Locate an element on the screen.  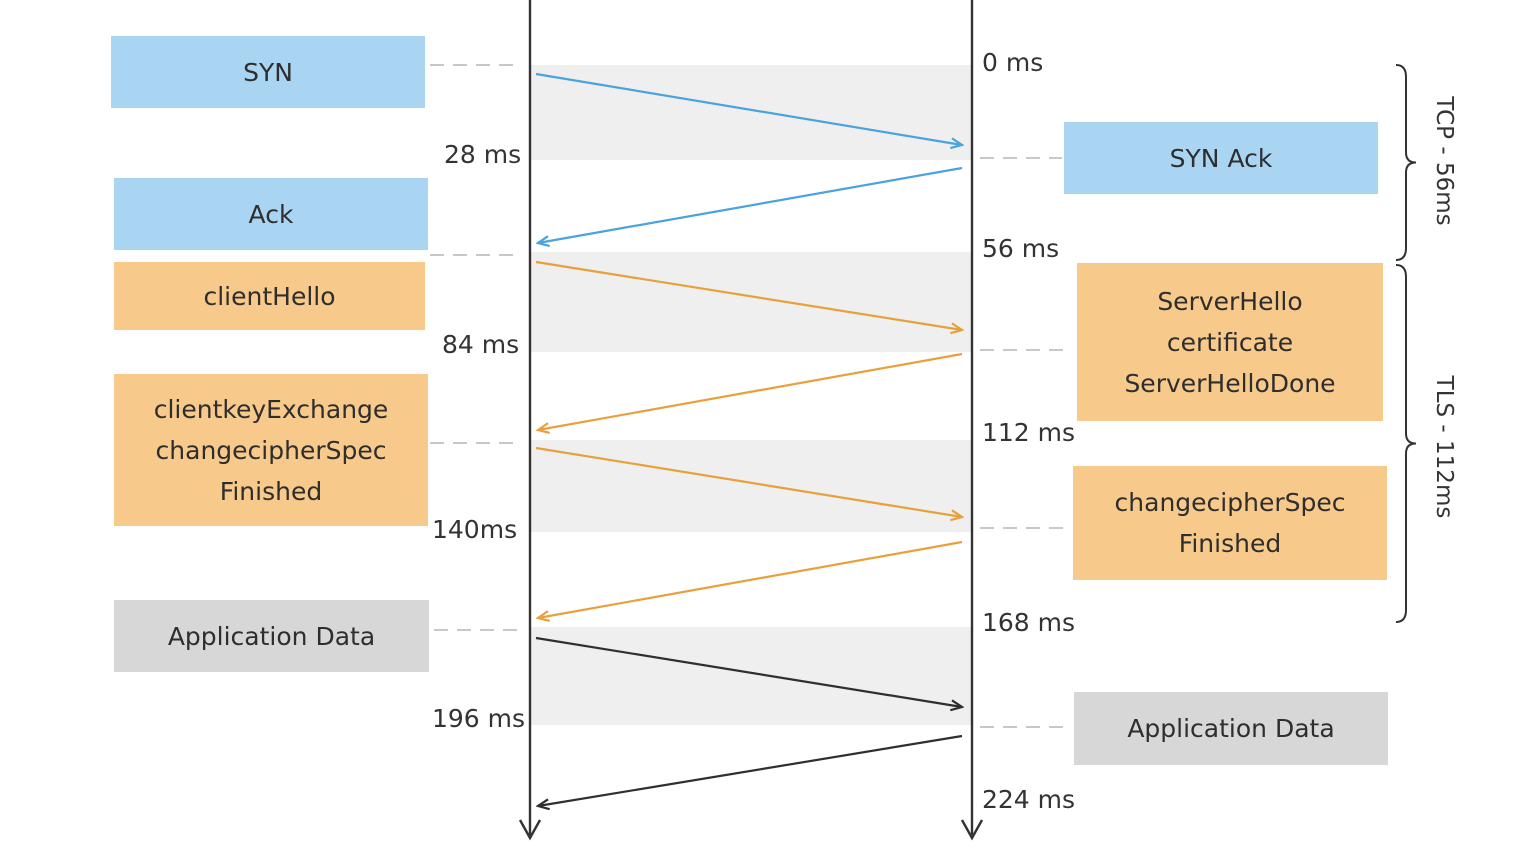
client-message-application-data: Application Data is located at coordinates (271, 636).